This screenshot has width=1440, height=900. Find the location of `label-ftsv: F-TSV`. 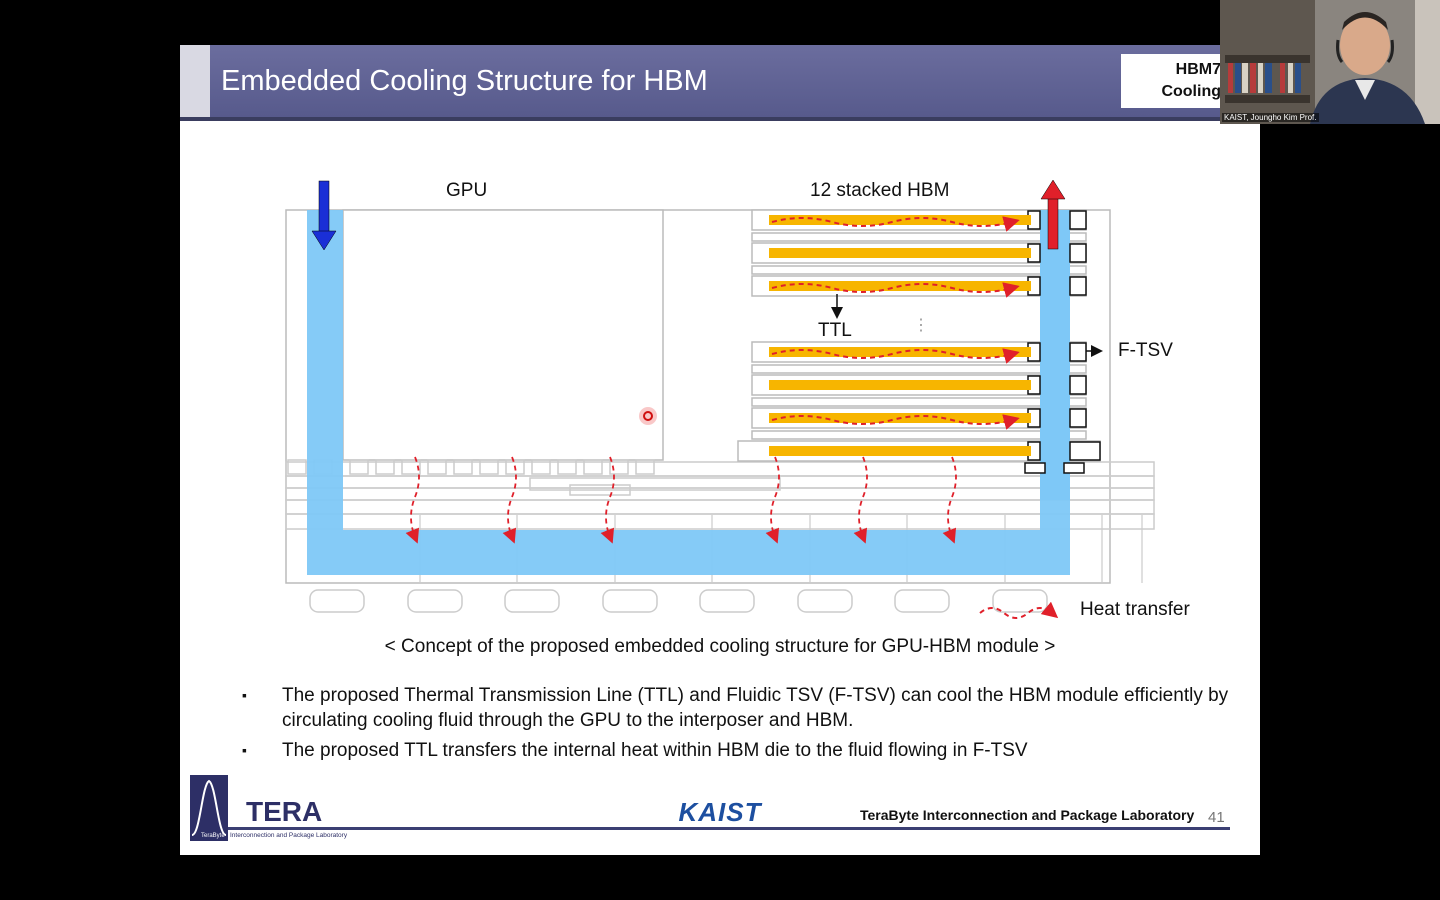

label-ftsv: F-TSV is located at coordinates (1145, 350).